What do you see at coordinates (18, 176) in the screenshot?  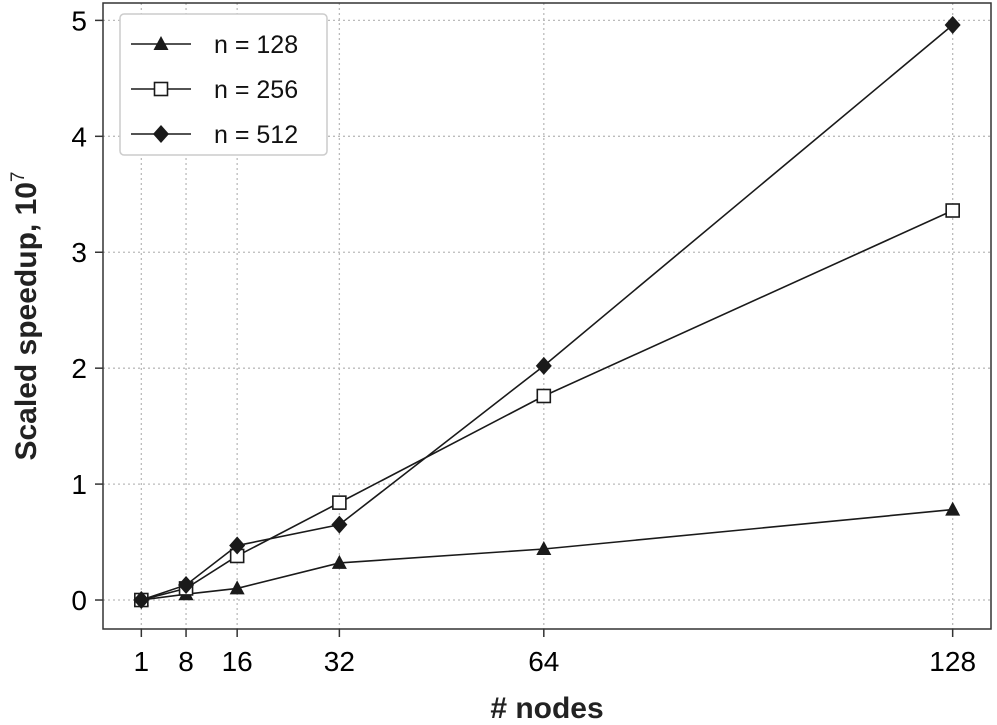 I see `y-axis-label-exponent: 7` at bounding box center [18, 176].